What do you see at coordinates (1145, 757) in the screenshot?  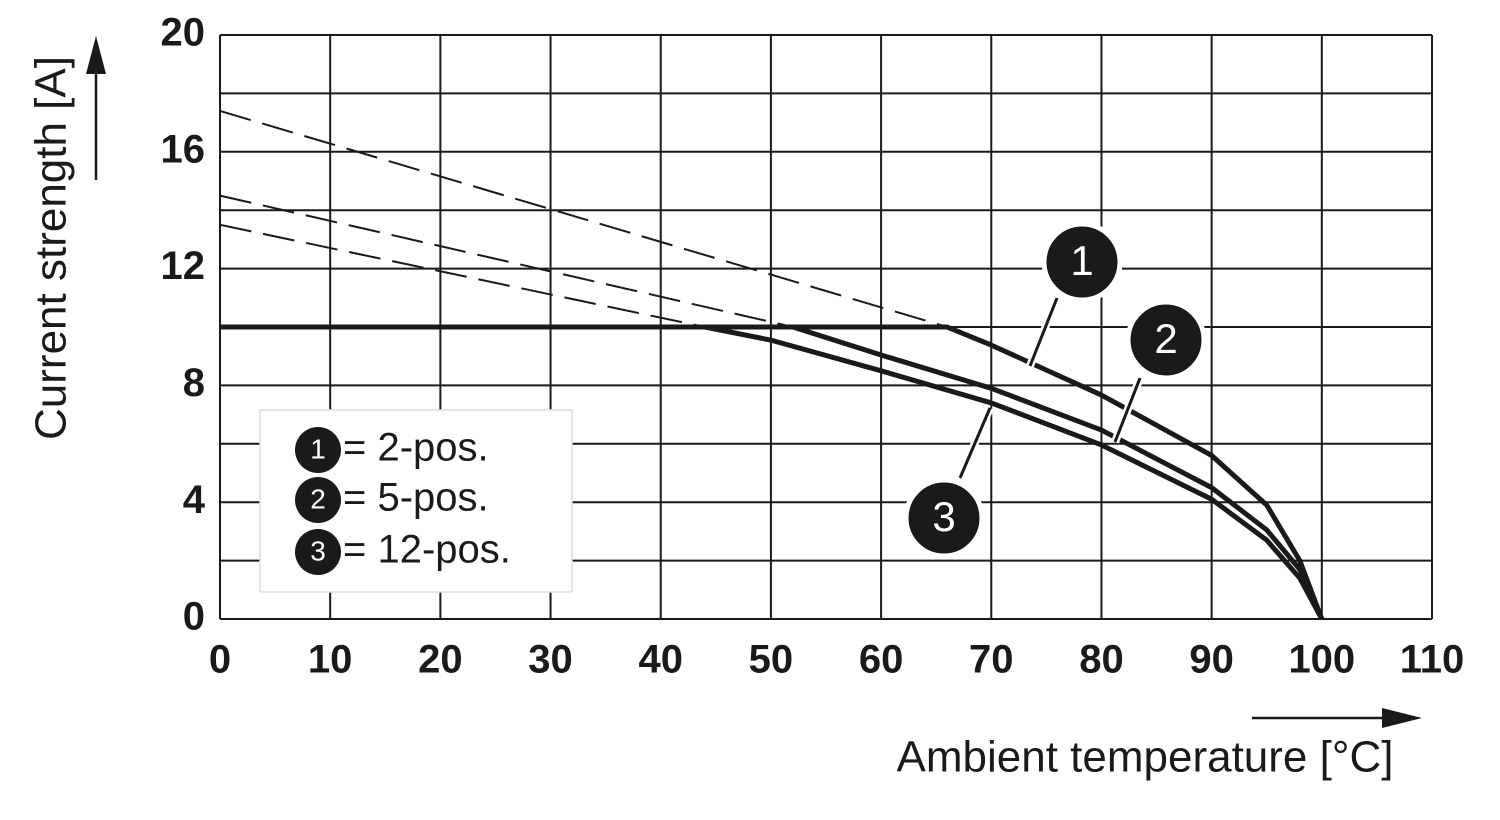 I see `x-axis-title: Ambient temperature [°C]` at bounding box center [1145, 757].